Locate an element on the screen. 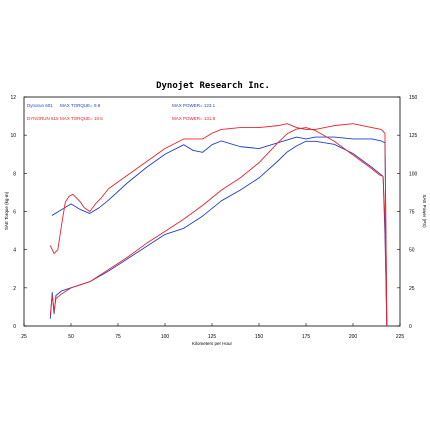 The height and width of the screenshot is (430, 430). x-tick-label: 100 is located at coordinates (165, 337).